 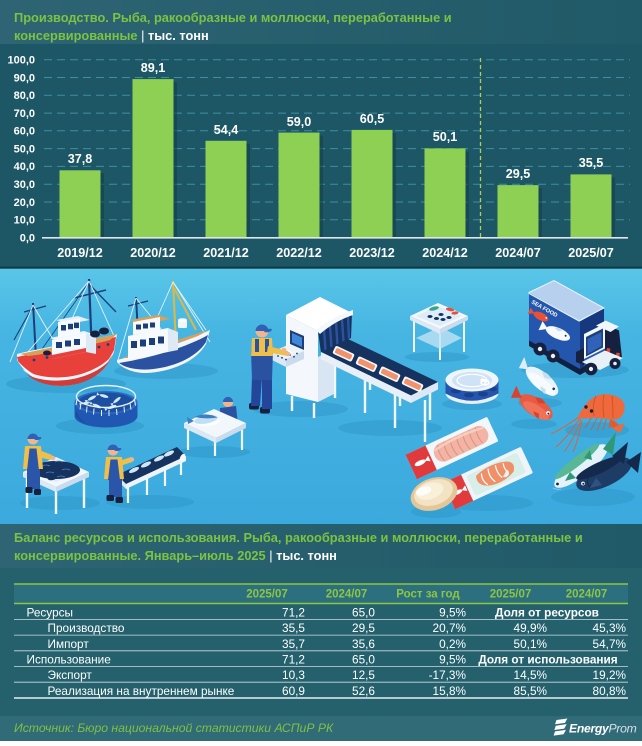 What do you see at coordinates (610, 628) in the screenshot?
I see `svg-text: 45,3%` at bounding box center [610, 628].